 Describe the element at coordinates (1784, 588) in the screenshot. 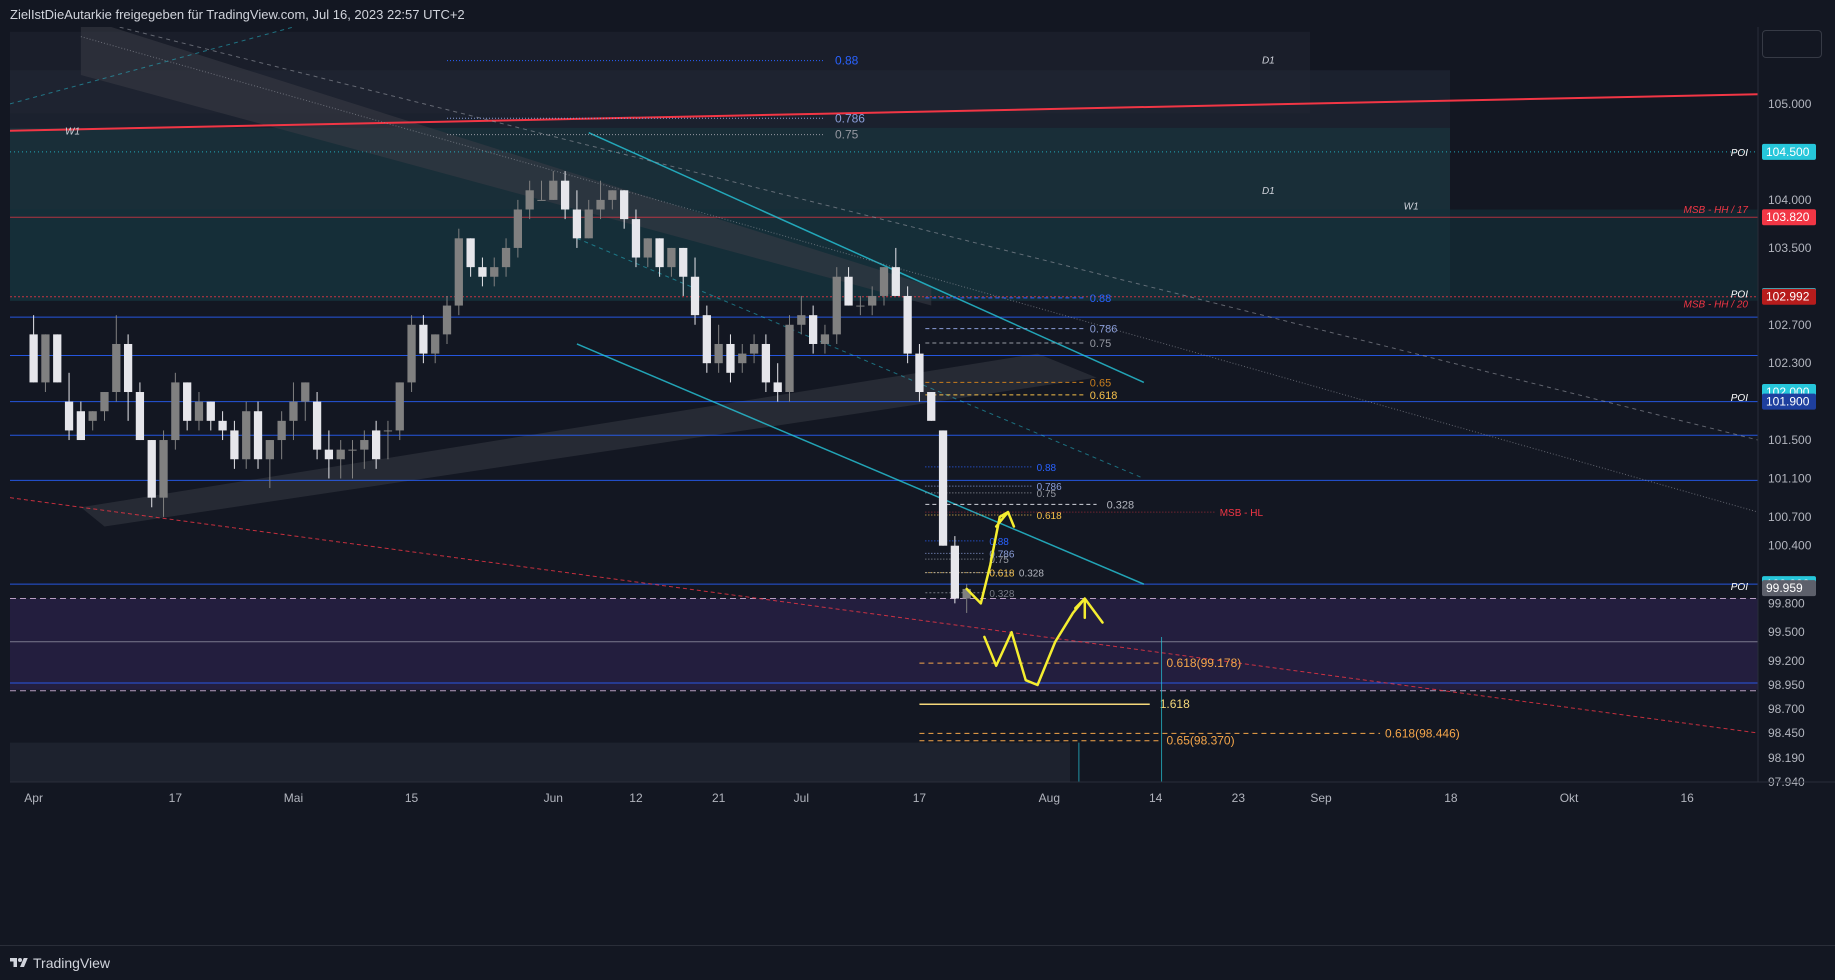

I see `price-label-text: 99.959` at that location.